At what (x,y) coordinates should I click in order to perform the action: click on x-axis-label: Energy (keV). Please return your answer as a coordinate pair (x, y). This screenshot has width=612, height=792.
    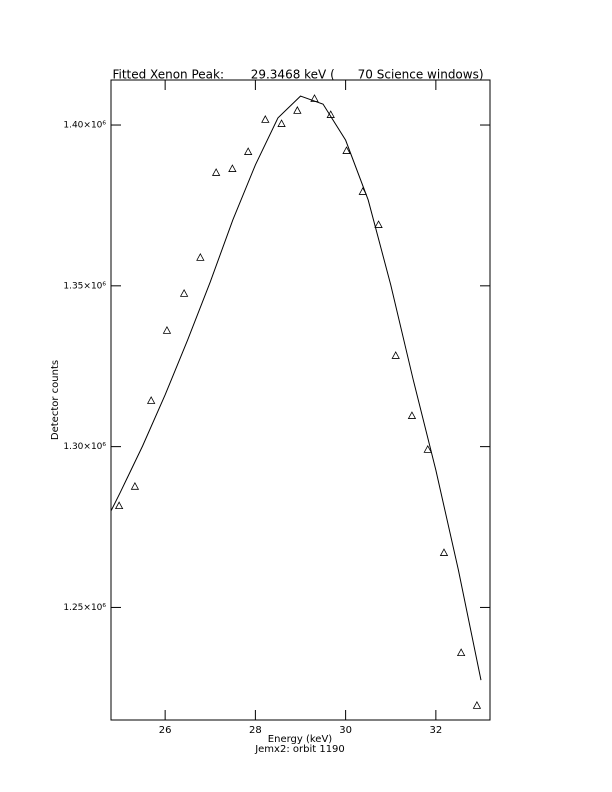
    Looking at the image, I should click on (300, 739).